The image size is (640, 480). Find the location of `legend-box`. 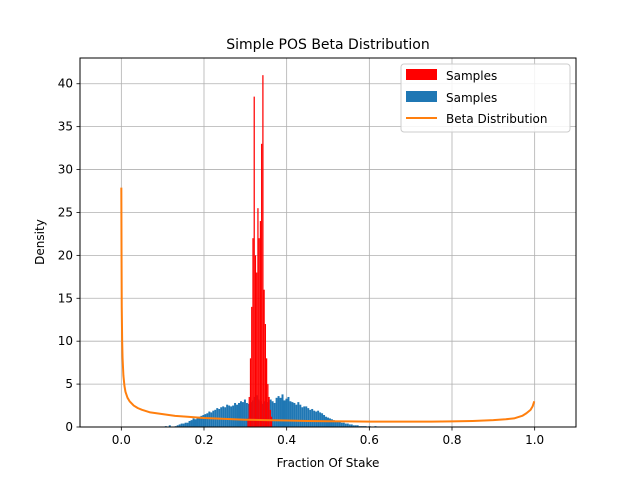

legend-box is located at coordinates (485, 98).